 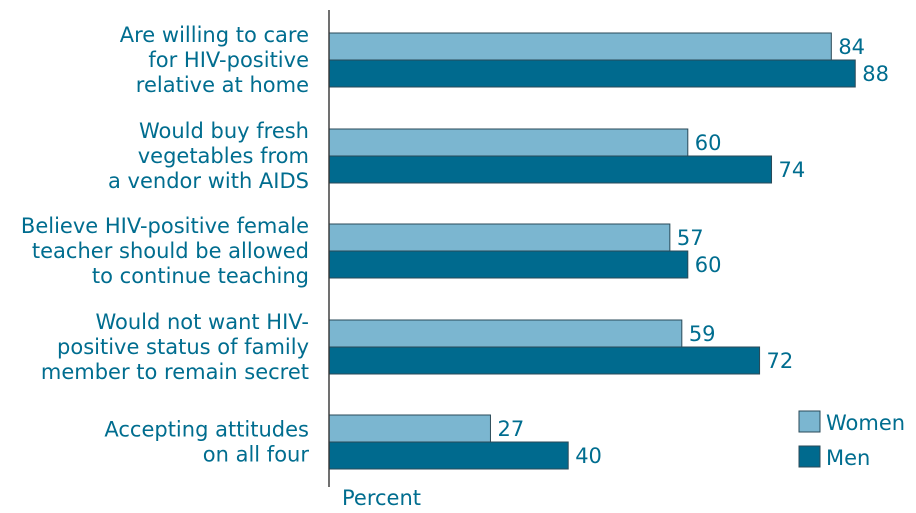 What do you see at coordinates (708, 143) in the screenshot?
I see `value-label-women-1: 60` at bounding box center [708, 143].